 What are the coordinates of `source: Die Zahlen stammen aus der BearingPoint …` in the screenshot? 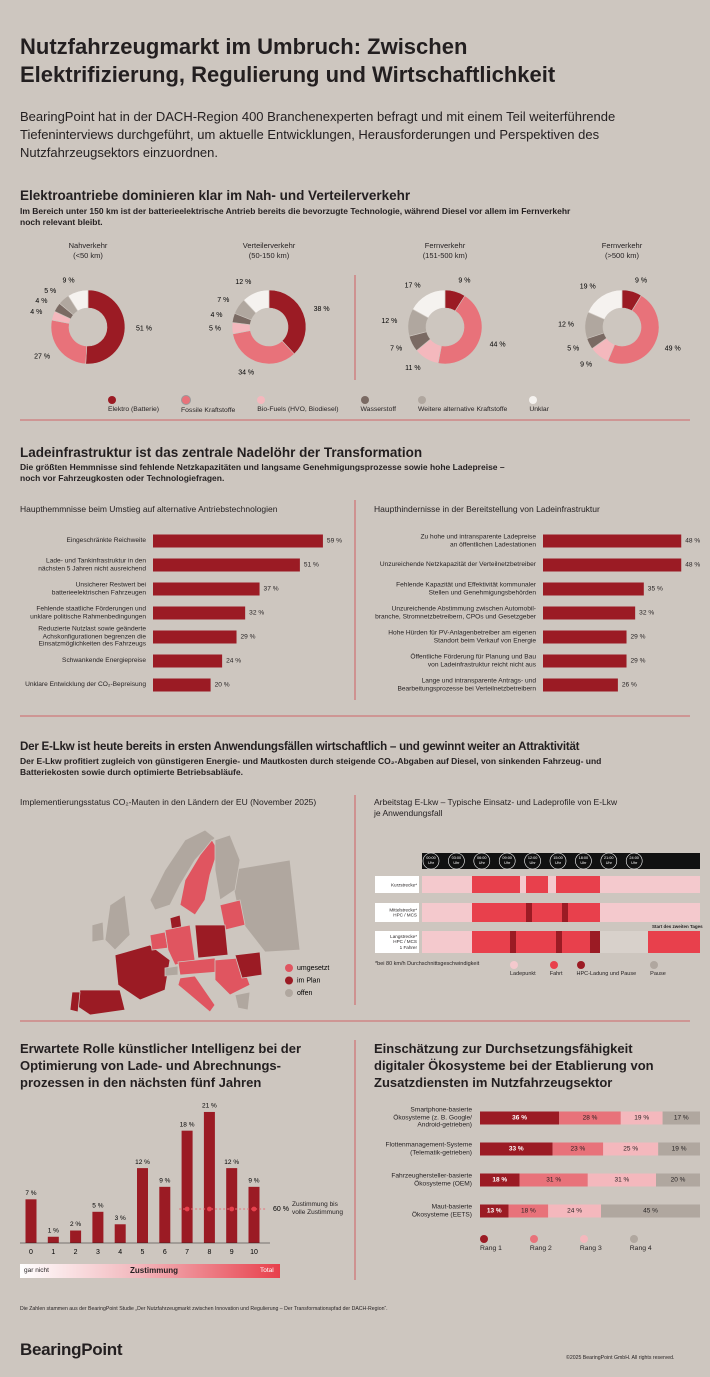 It's located at (204, 1309).